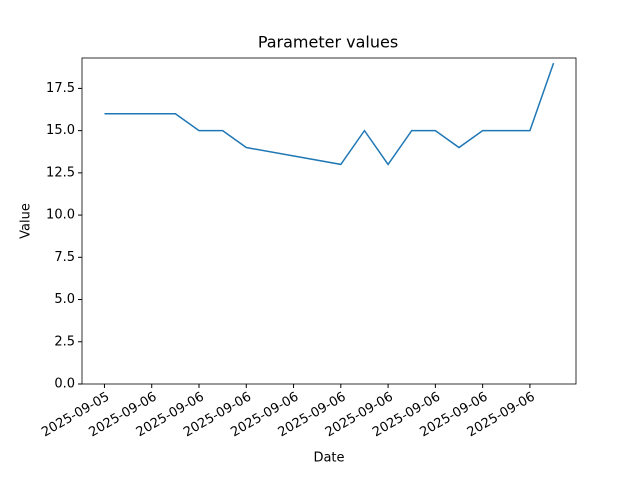  What do you see at coordinates (60, 88) in the screenshot?
I see `y-tick-label: 17.5` at bounding box center [60, 88].